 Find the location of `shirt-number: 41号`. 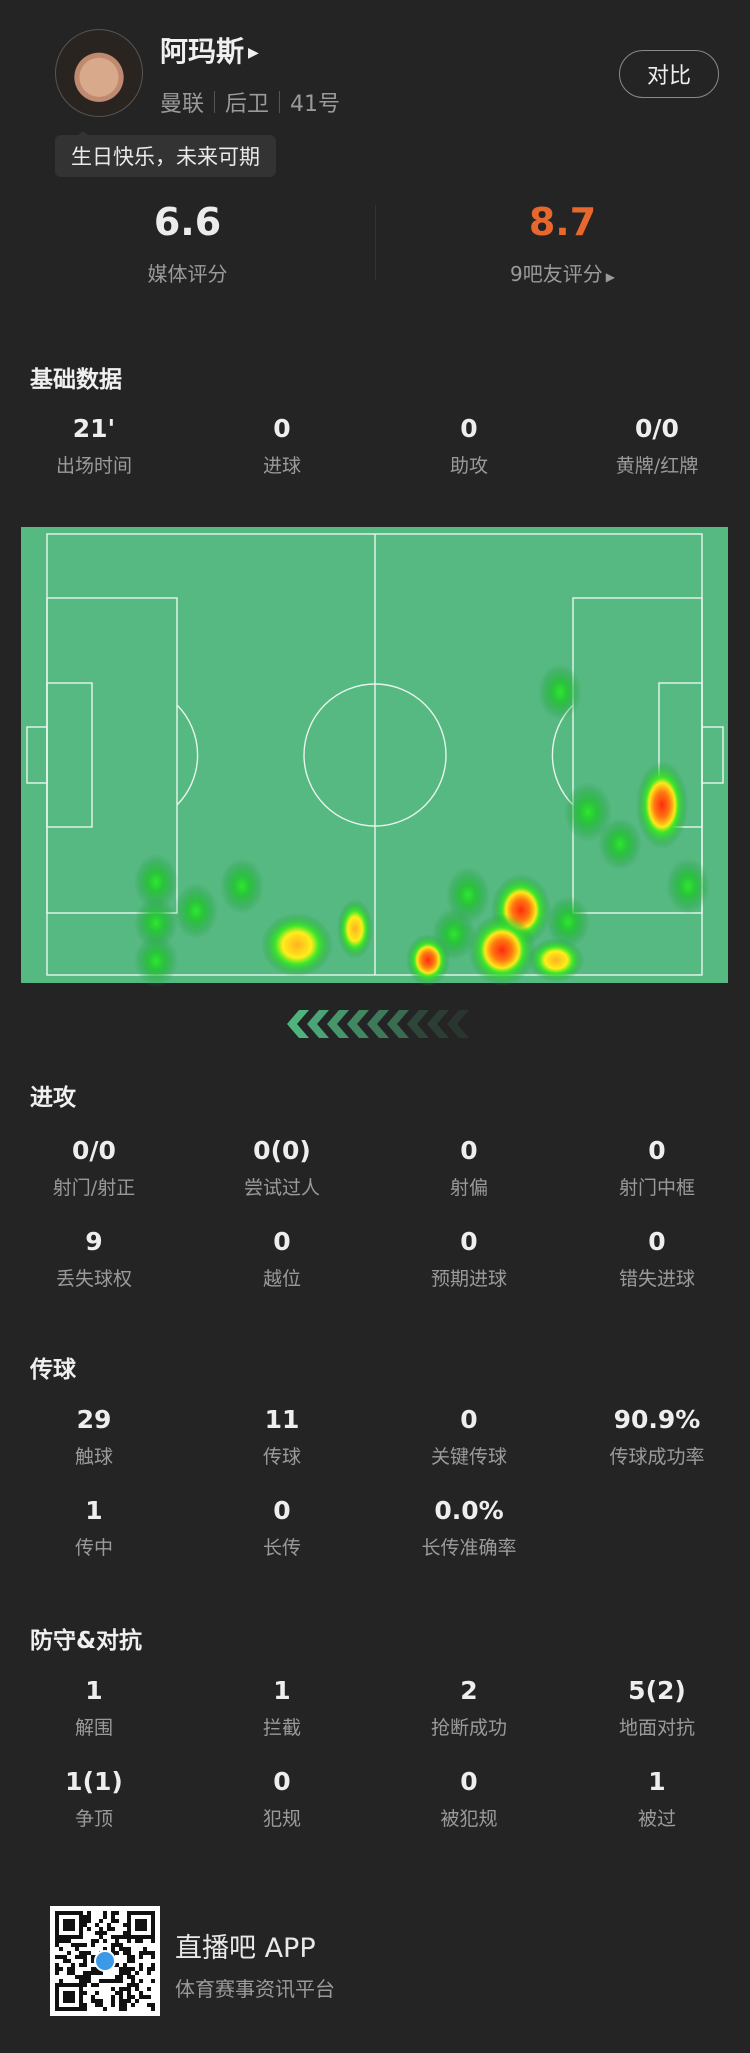

shirt-number: 41号 is located at coordinates (315, 104).